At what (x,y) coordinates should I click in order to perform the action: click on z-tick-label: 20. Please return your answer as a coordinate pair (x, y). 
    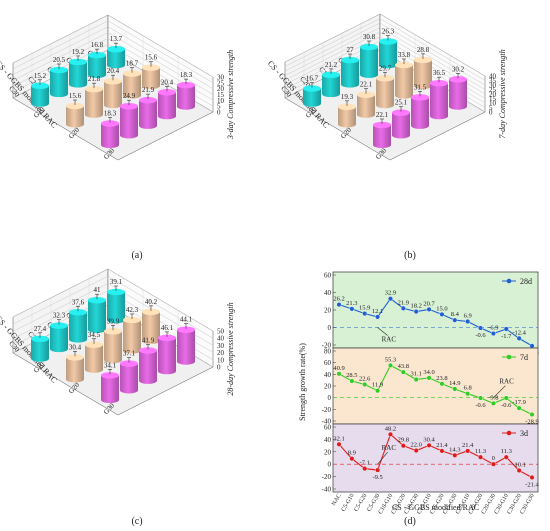
    Looking at the image, I should click on (221, 89).